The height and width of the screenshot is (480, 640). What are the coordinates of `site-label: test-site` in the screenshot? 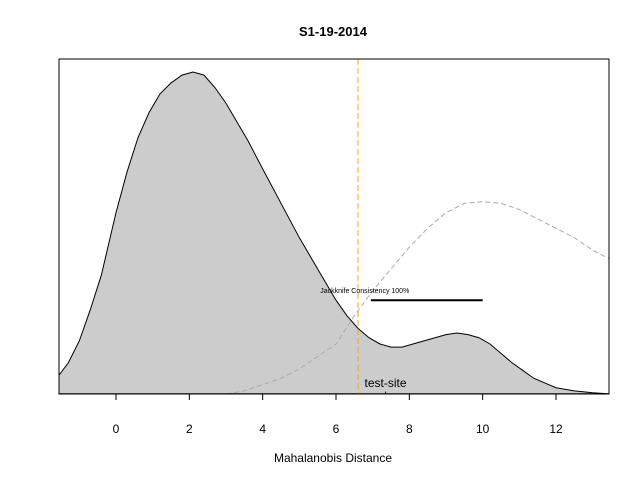 It's located at (385, 383).